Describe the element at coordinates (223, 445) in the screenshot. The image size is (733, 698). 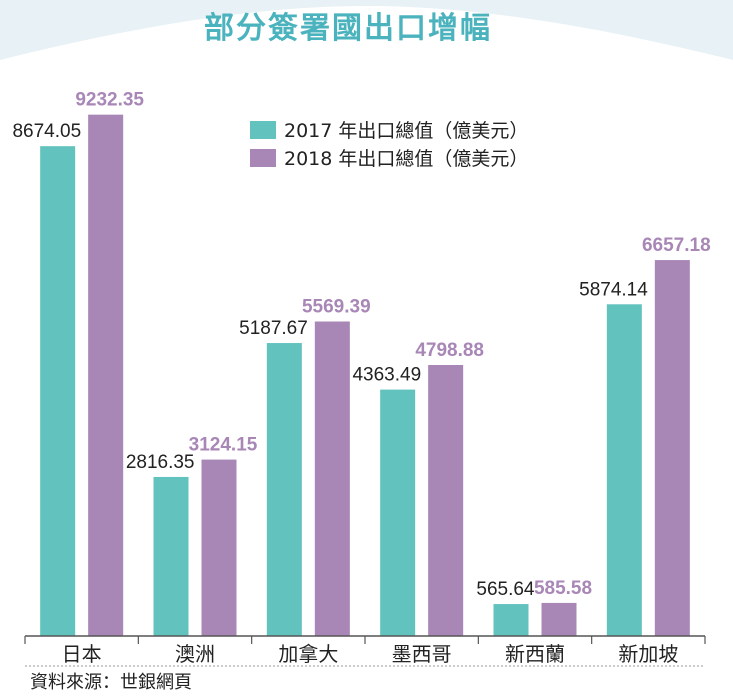
I see `data-label-2018: 3124.15` at that location.